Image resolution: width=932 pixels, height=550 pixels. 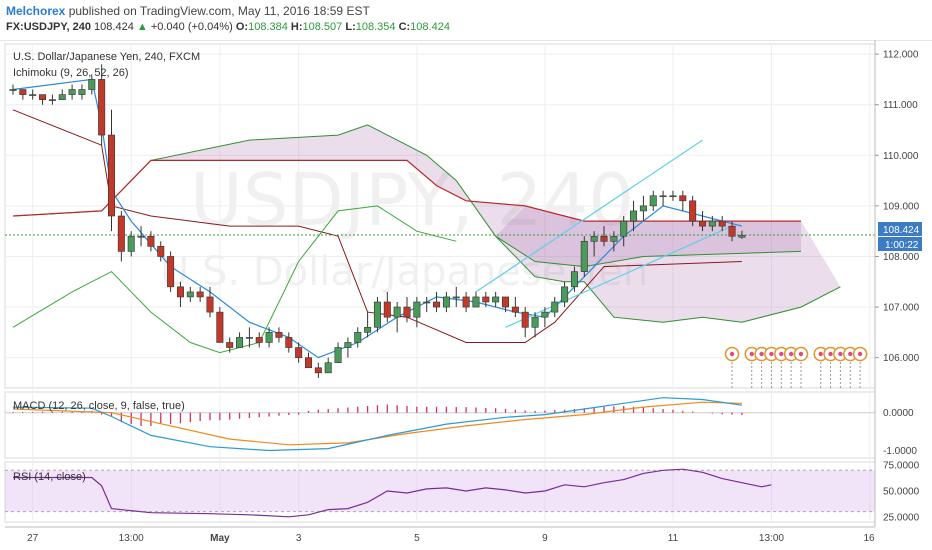 I want to click on senkou-span-a-future, so click(x=668, y=279).